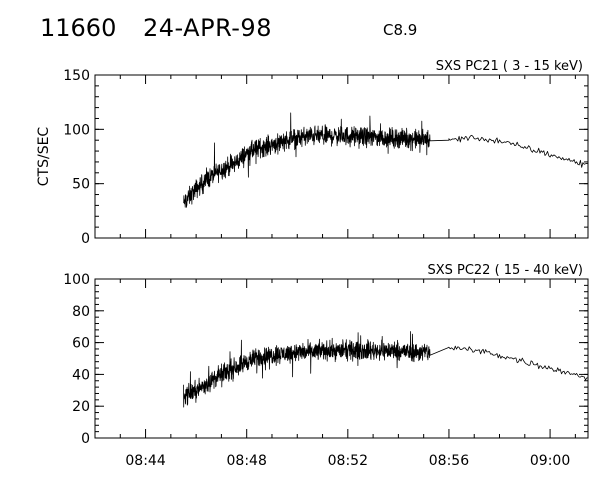 The image size is (600, 480). What do you see at coordinates (207, 28) in the screenshot?
I see `event-date: 24-APR-98` at bounding box center [207, 28].